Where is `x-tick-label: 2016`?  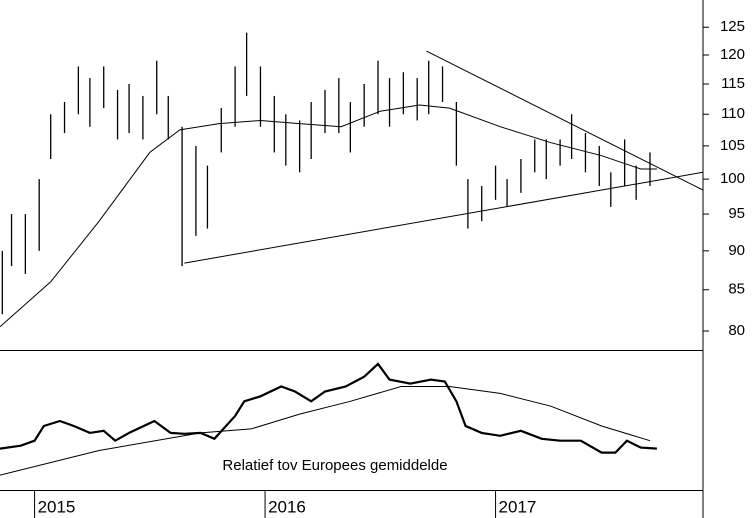
x-tick-label: 2016 is located at coordinates (287, 506).